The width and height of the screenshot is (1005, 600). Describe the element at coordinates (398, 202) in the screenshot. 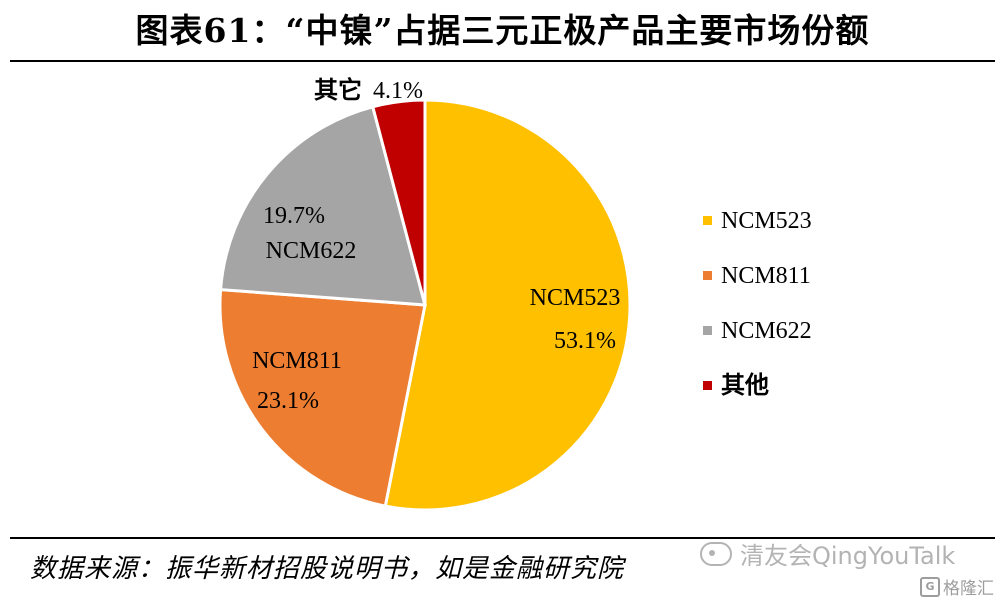

I see `pie-slice-其他` at that location.